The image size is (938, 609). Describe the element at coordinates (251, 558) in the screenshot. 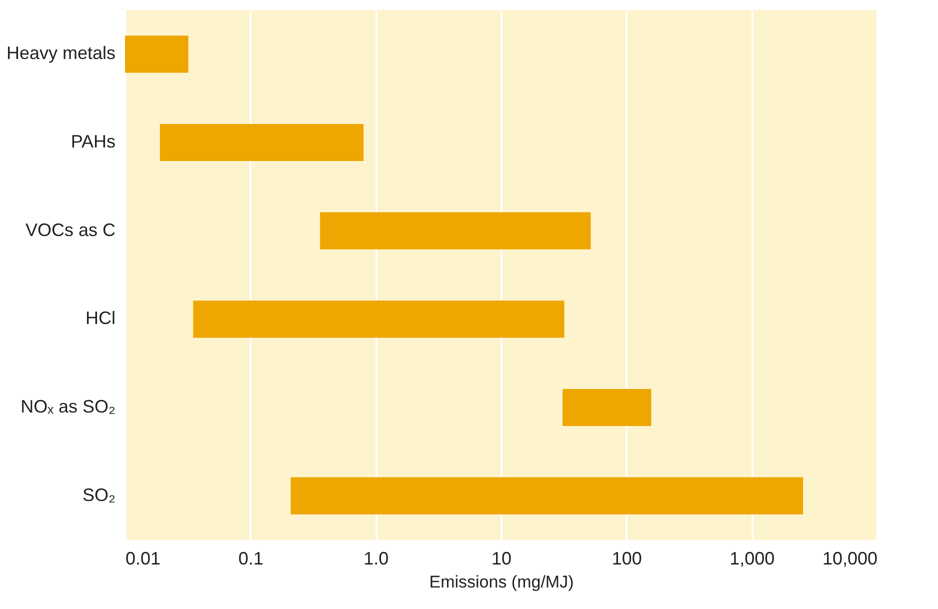

I see `x-tick-label: 0.1` at that location.